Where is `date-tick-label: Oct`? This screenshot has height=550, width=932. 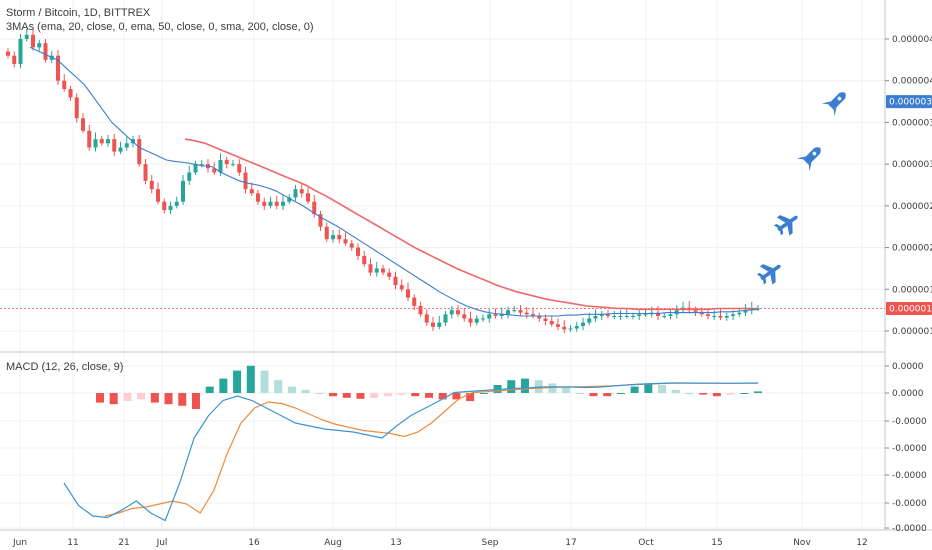
date-tick-label: Oct is located at coordinates (646, 543).